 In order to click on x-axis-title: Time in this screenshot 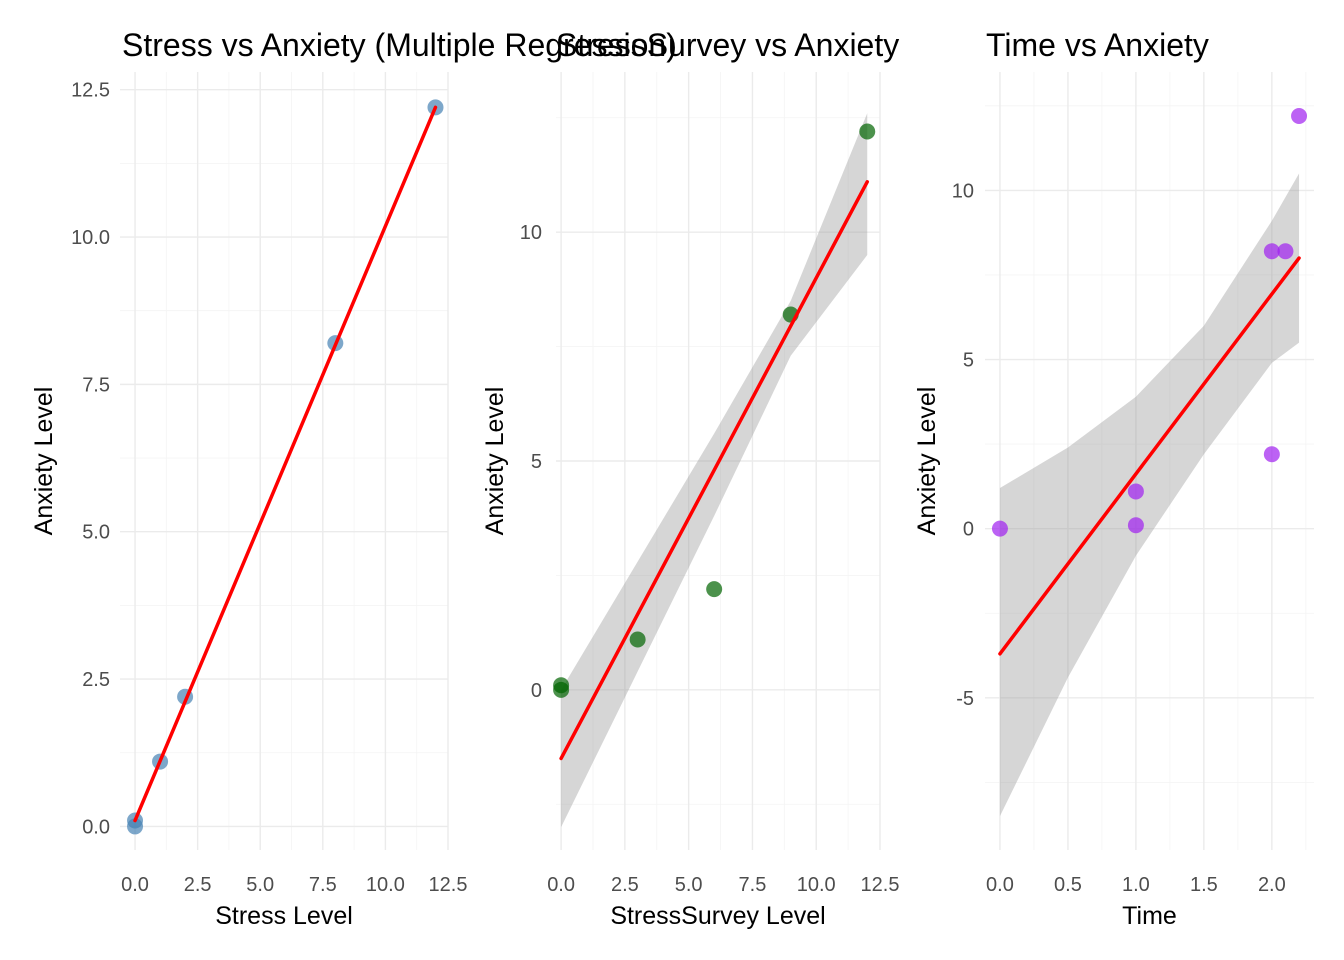, I will do `click(1149, 916)`.